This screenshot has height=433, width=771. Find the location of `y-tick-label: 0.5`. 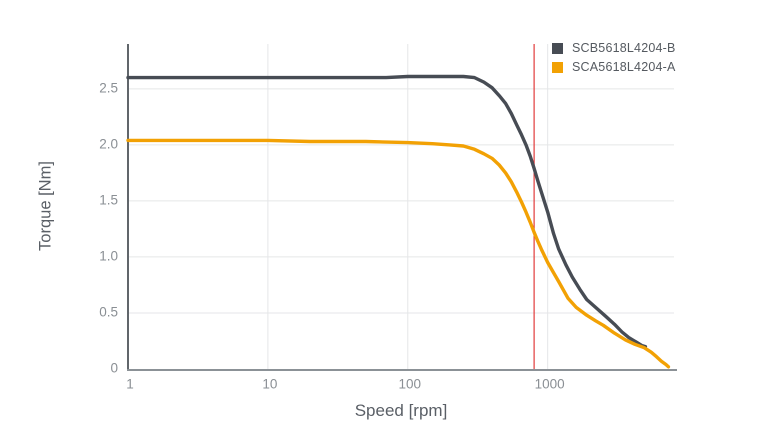

y-tick-label: 0.5 is located at coordinates (108, 312).